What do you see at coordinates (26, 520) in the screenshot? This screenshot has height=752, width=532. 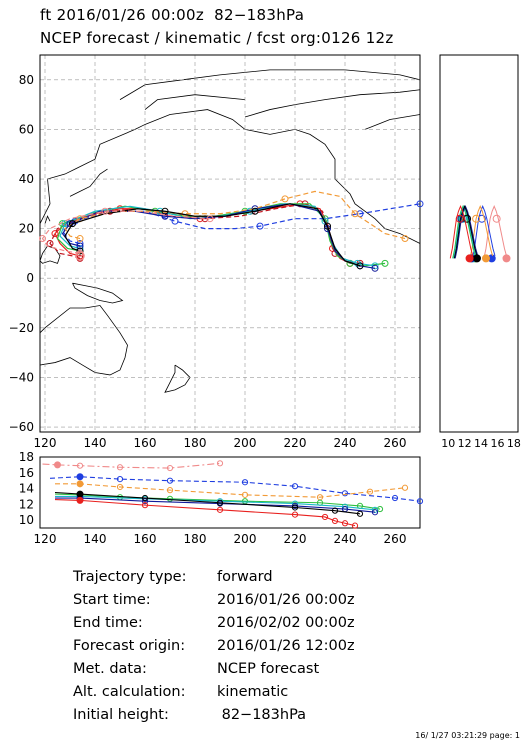 I see `height-y-tick-label: 10` at bounding box center [26, 520].